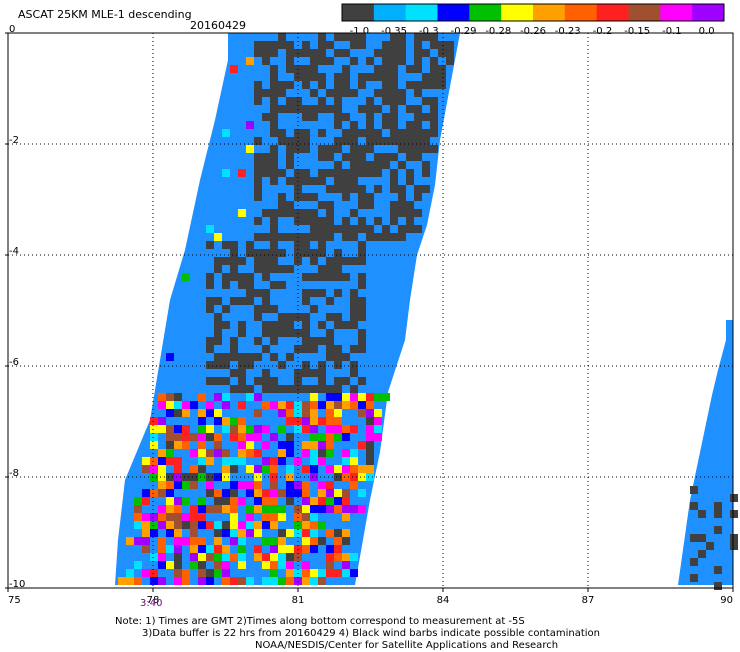  What do you see at coordinates (12, 29) in the screenshot?
I see `y-tick-label: 0` at bounding box center [12, 29].